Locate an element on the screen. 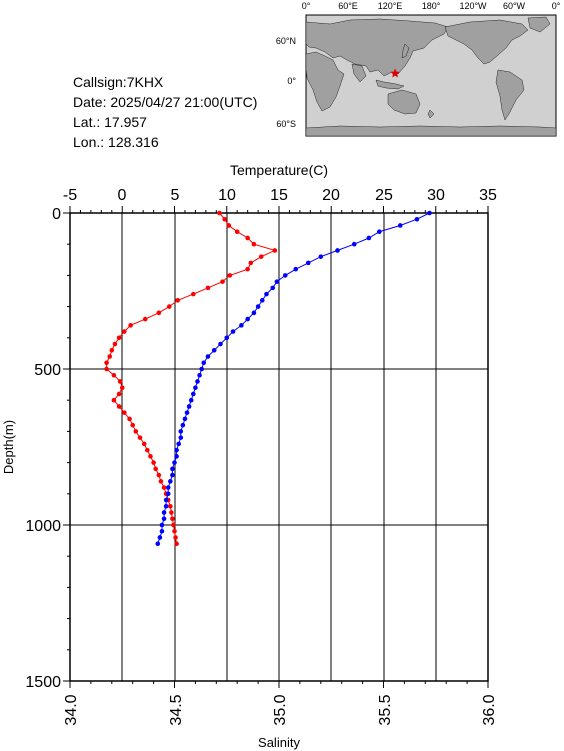  depth-tick-label-0: 0 is located at coordinates (56, 214).